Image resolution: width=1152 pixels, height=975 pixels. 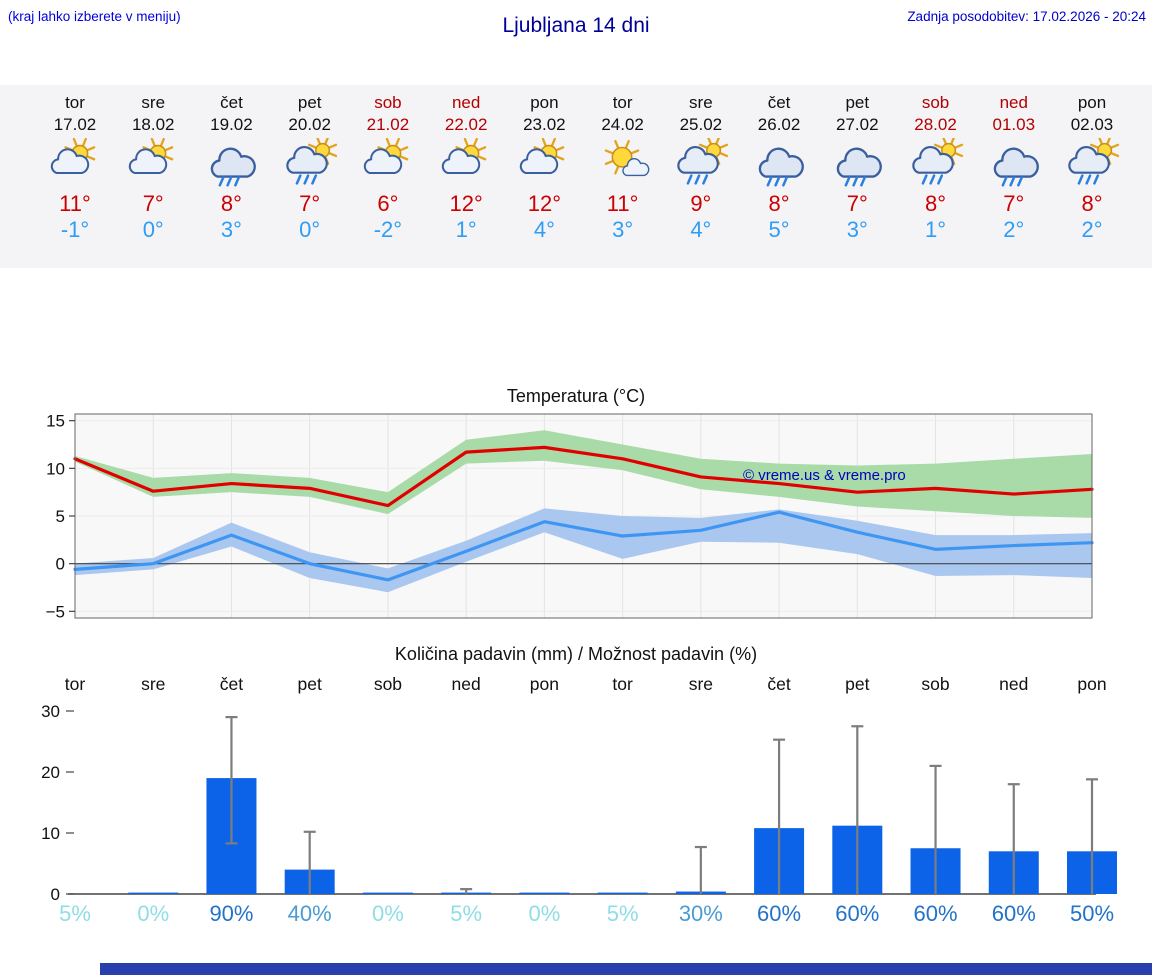 What do you see at coordinates (1014, 164) in the screenshot?
I see `forecast-day-01.03: ned 01.03 7° 2°` at bounding box center [1014, 164].